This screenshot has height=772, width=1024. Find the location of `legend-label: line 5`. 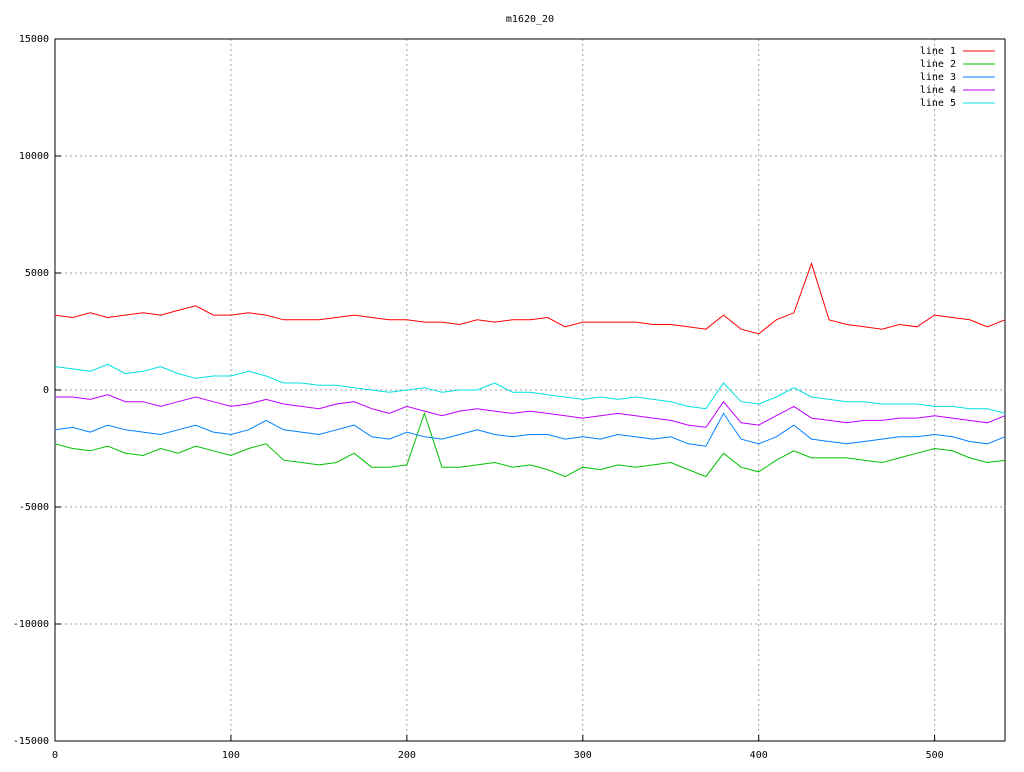

legend-label: line 5 is located at coordinates (938, 103).